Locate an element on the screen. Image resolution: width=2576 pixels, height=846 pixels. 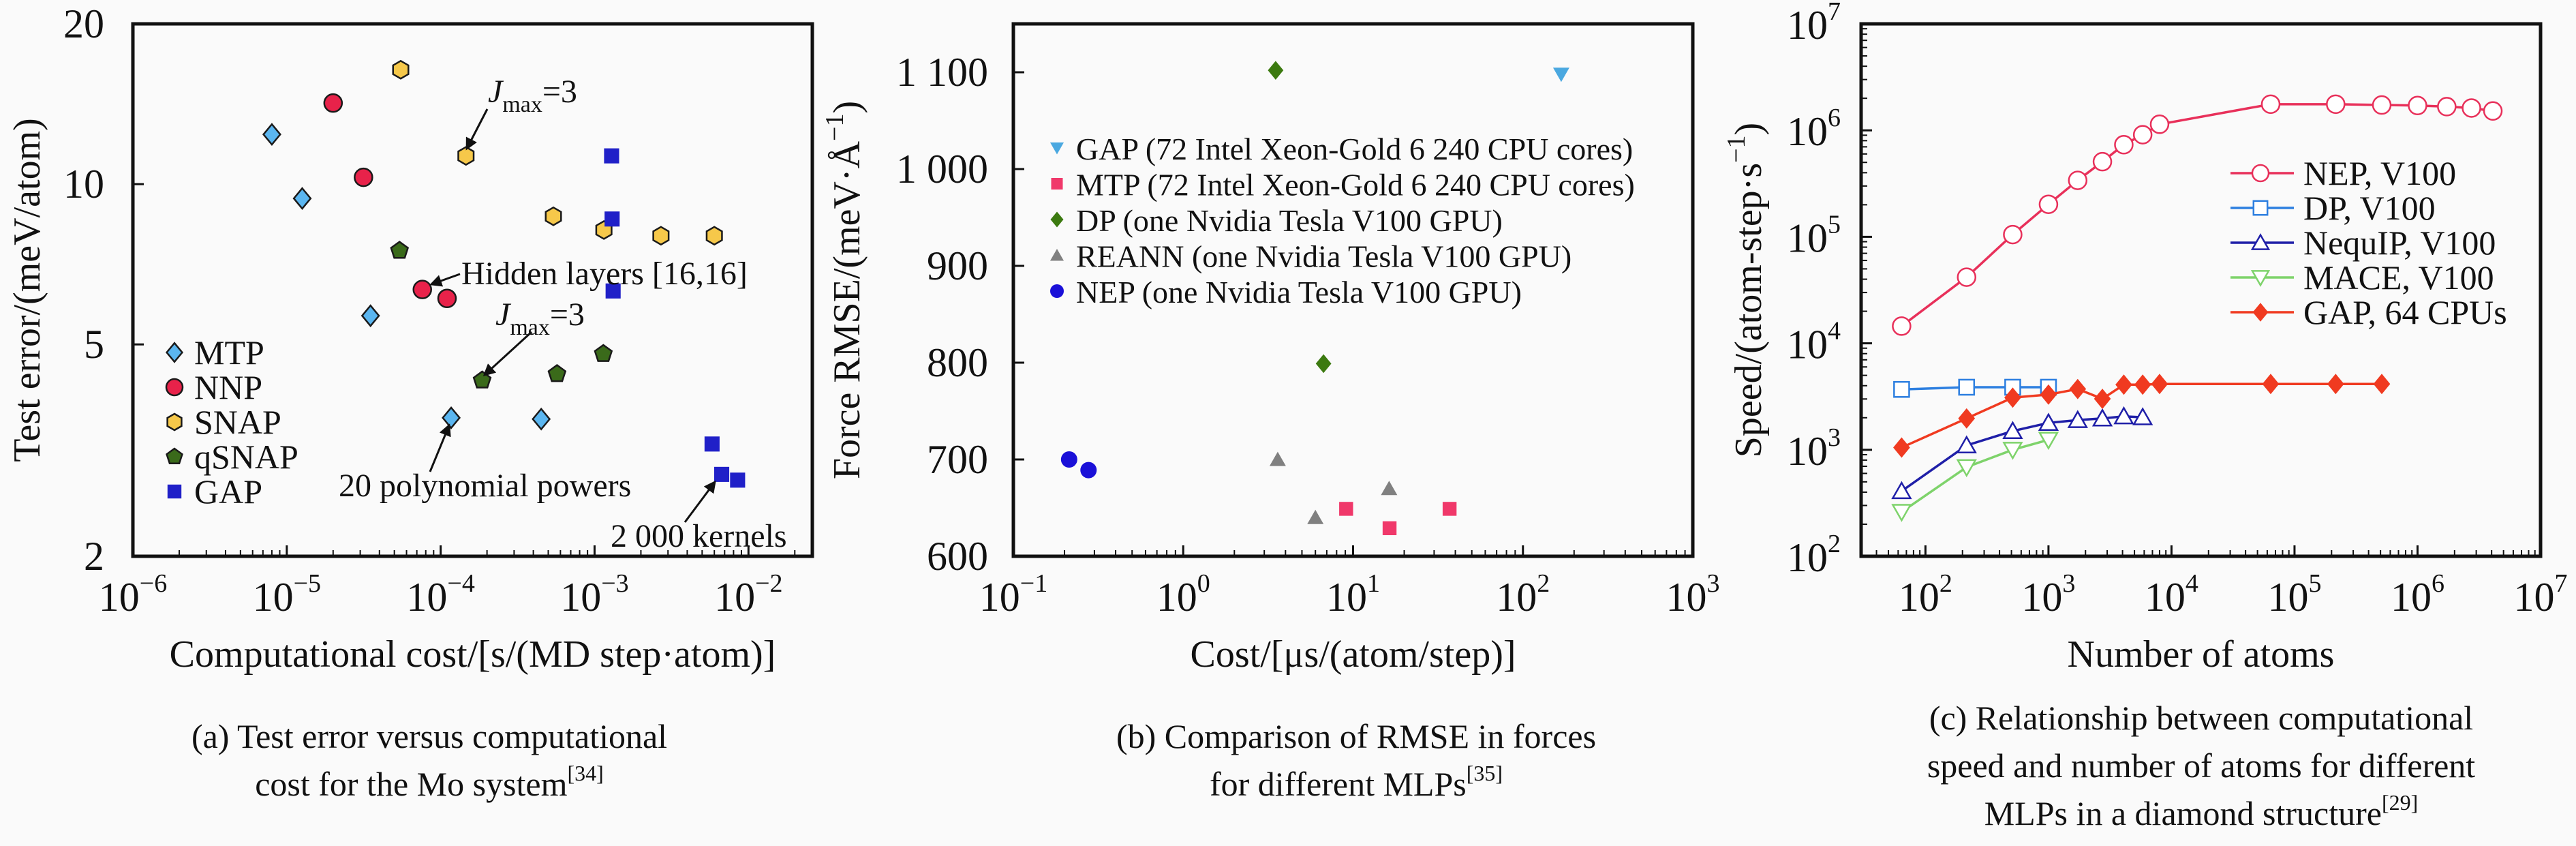
y-axis-label: Test error/(meV/atom) is located at coordinates (27, 290).